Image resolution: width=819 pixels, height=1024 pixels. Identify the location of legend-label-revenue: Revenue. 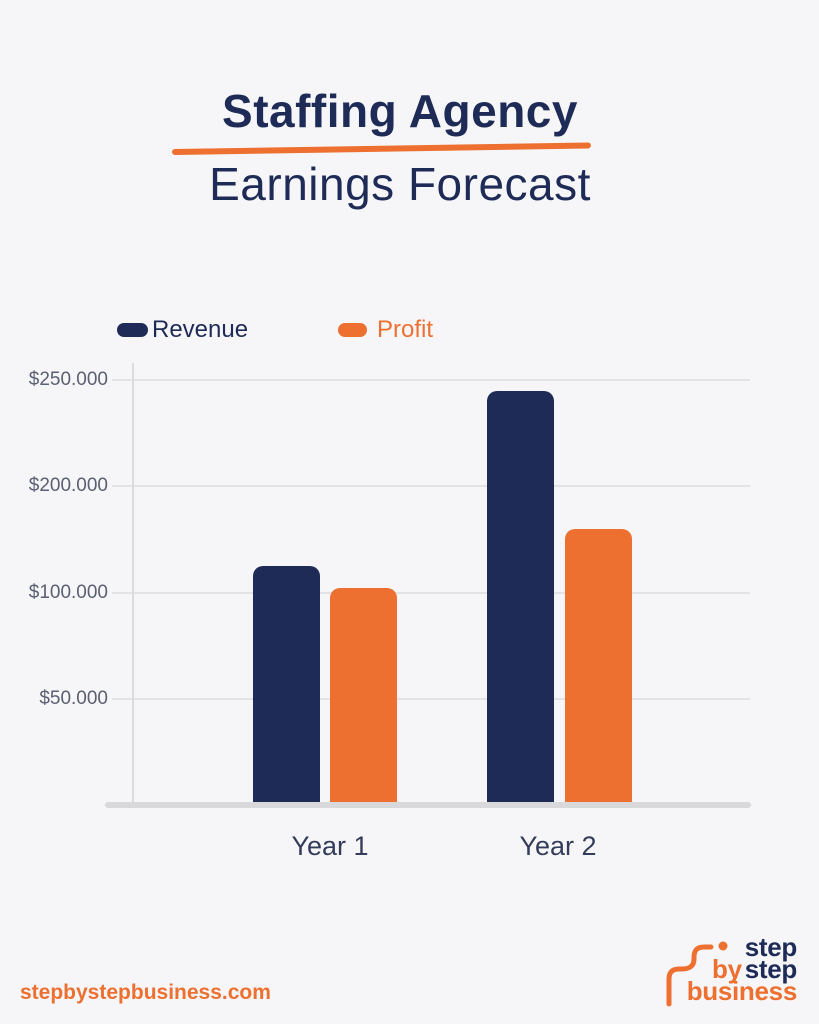
(200, 329).